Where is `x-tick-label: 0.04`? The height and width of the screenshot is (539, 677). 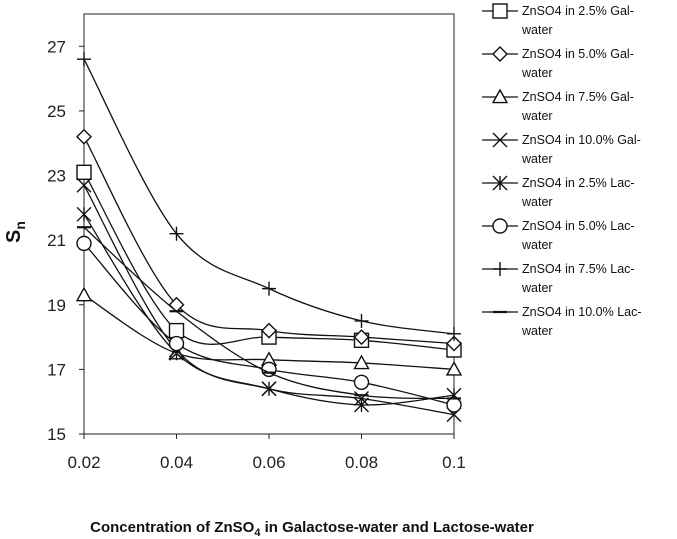 x-tick-label: 0.04 is located at coordinates (176, 462).